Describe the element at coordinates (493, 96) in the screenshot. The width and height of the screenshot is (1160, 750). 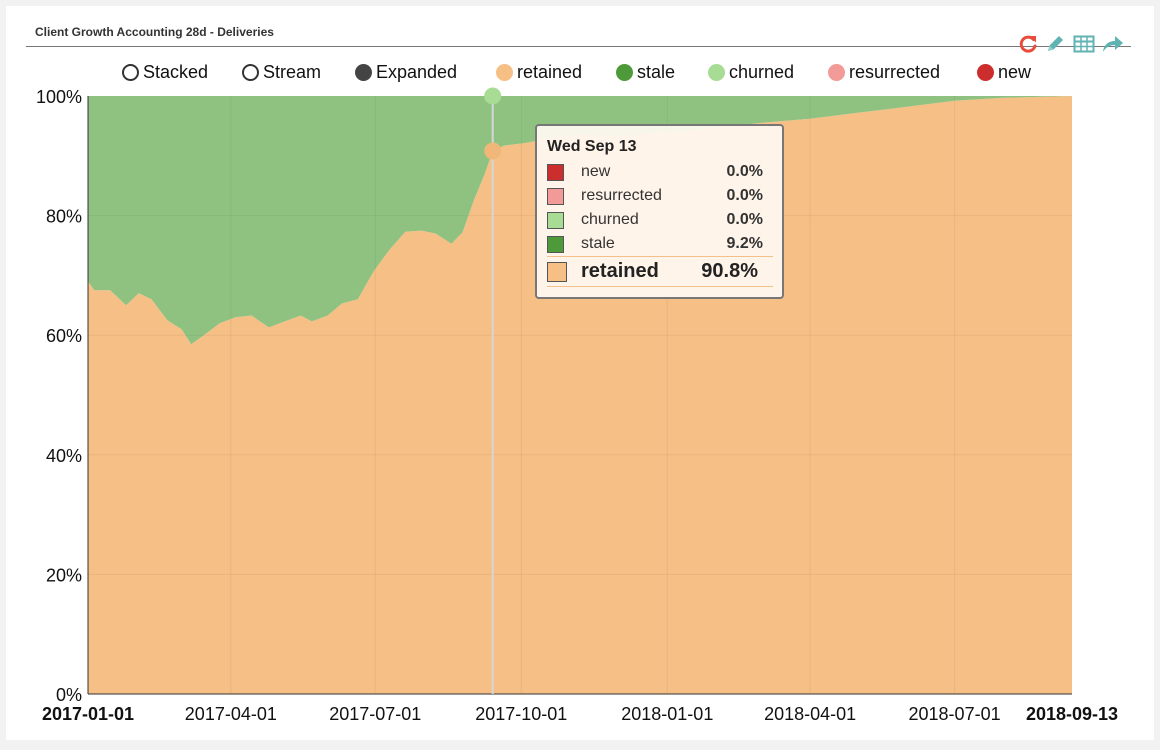
I see `hover-marker-stale` at that location.